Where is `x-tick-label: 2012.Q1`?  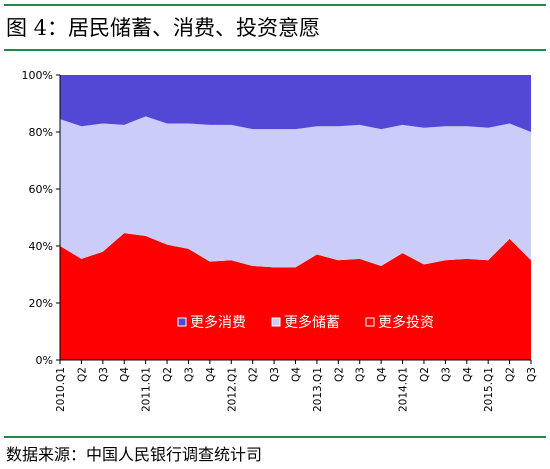
x-tick-label: 2012.Q1 is located at coordinates (232, 389).